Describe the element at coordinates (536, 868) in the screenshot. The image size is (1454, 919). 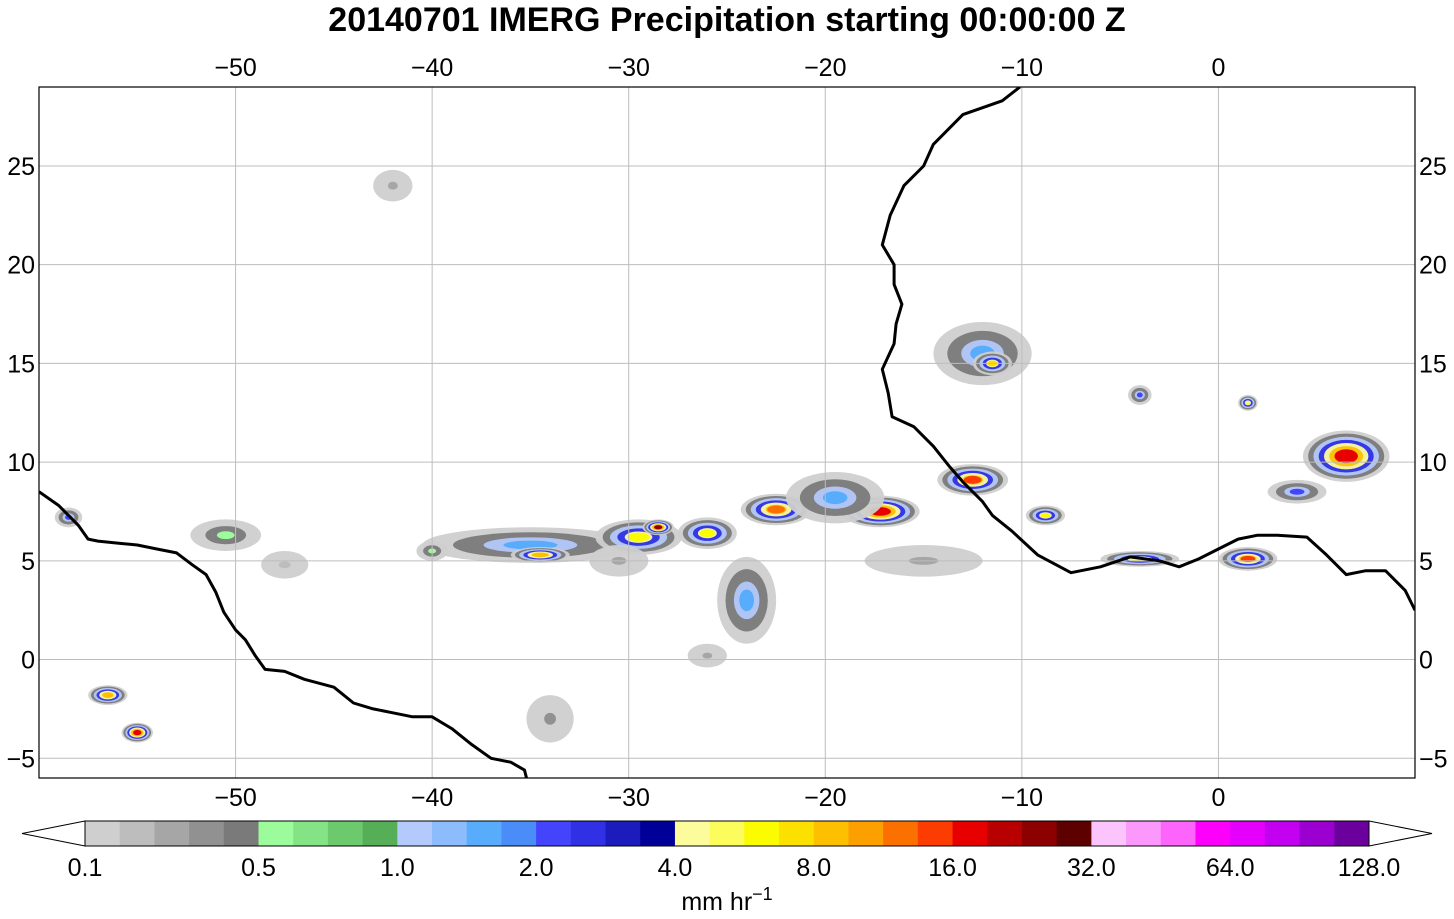
I see `colorbar-label: 2.0` at that location.